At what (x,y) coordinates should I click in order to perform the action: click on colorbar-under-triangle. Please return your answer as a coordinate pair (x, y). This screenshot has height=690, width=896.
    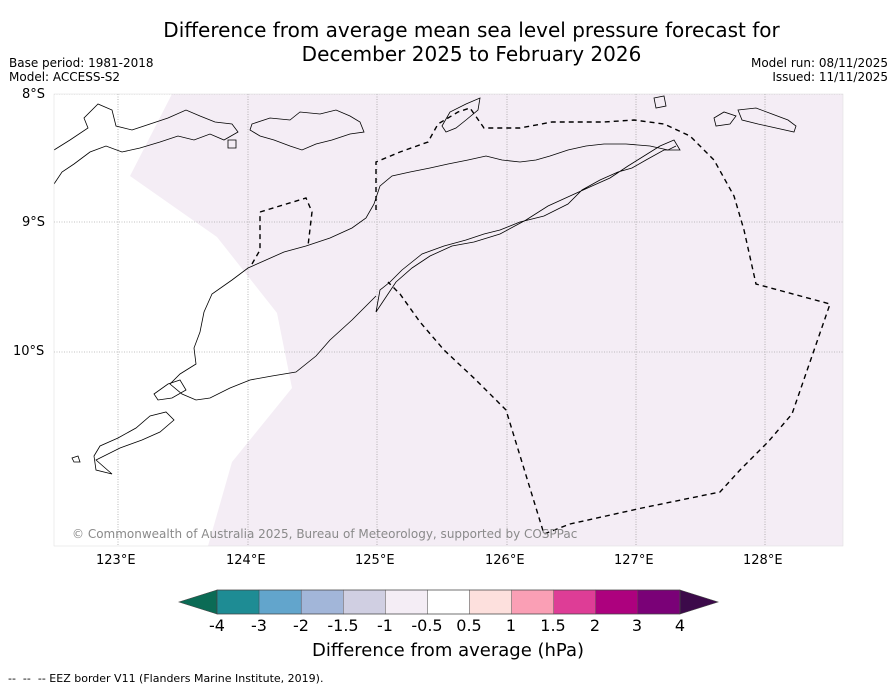
    Looking at the image, I should click on (198, 602).